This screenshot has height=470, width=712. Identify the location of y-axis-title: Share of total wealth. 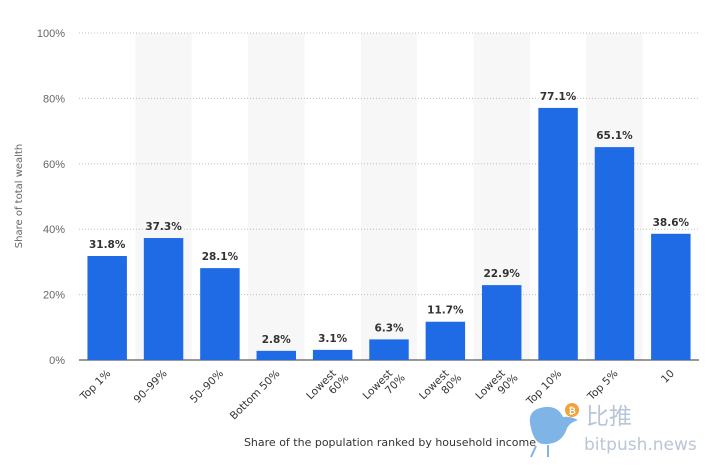
(19, 196).